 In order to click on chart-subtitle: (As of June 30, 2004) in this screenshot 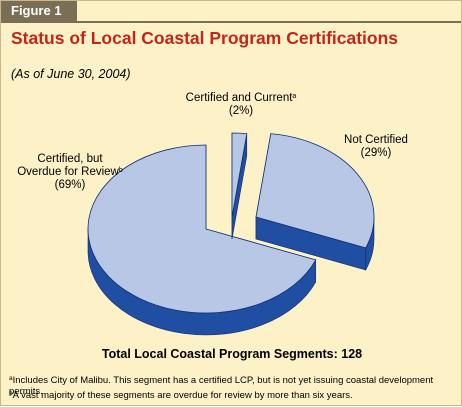, I will do `click(71, 74)`.